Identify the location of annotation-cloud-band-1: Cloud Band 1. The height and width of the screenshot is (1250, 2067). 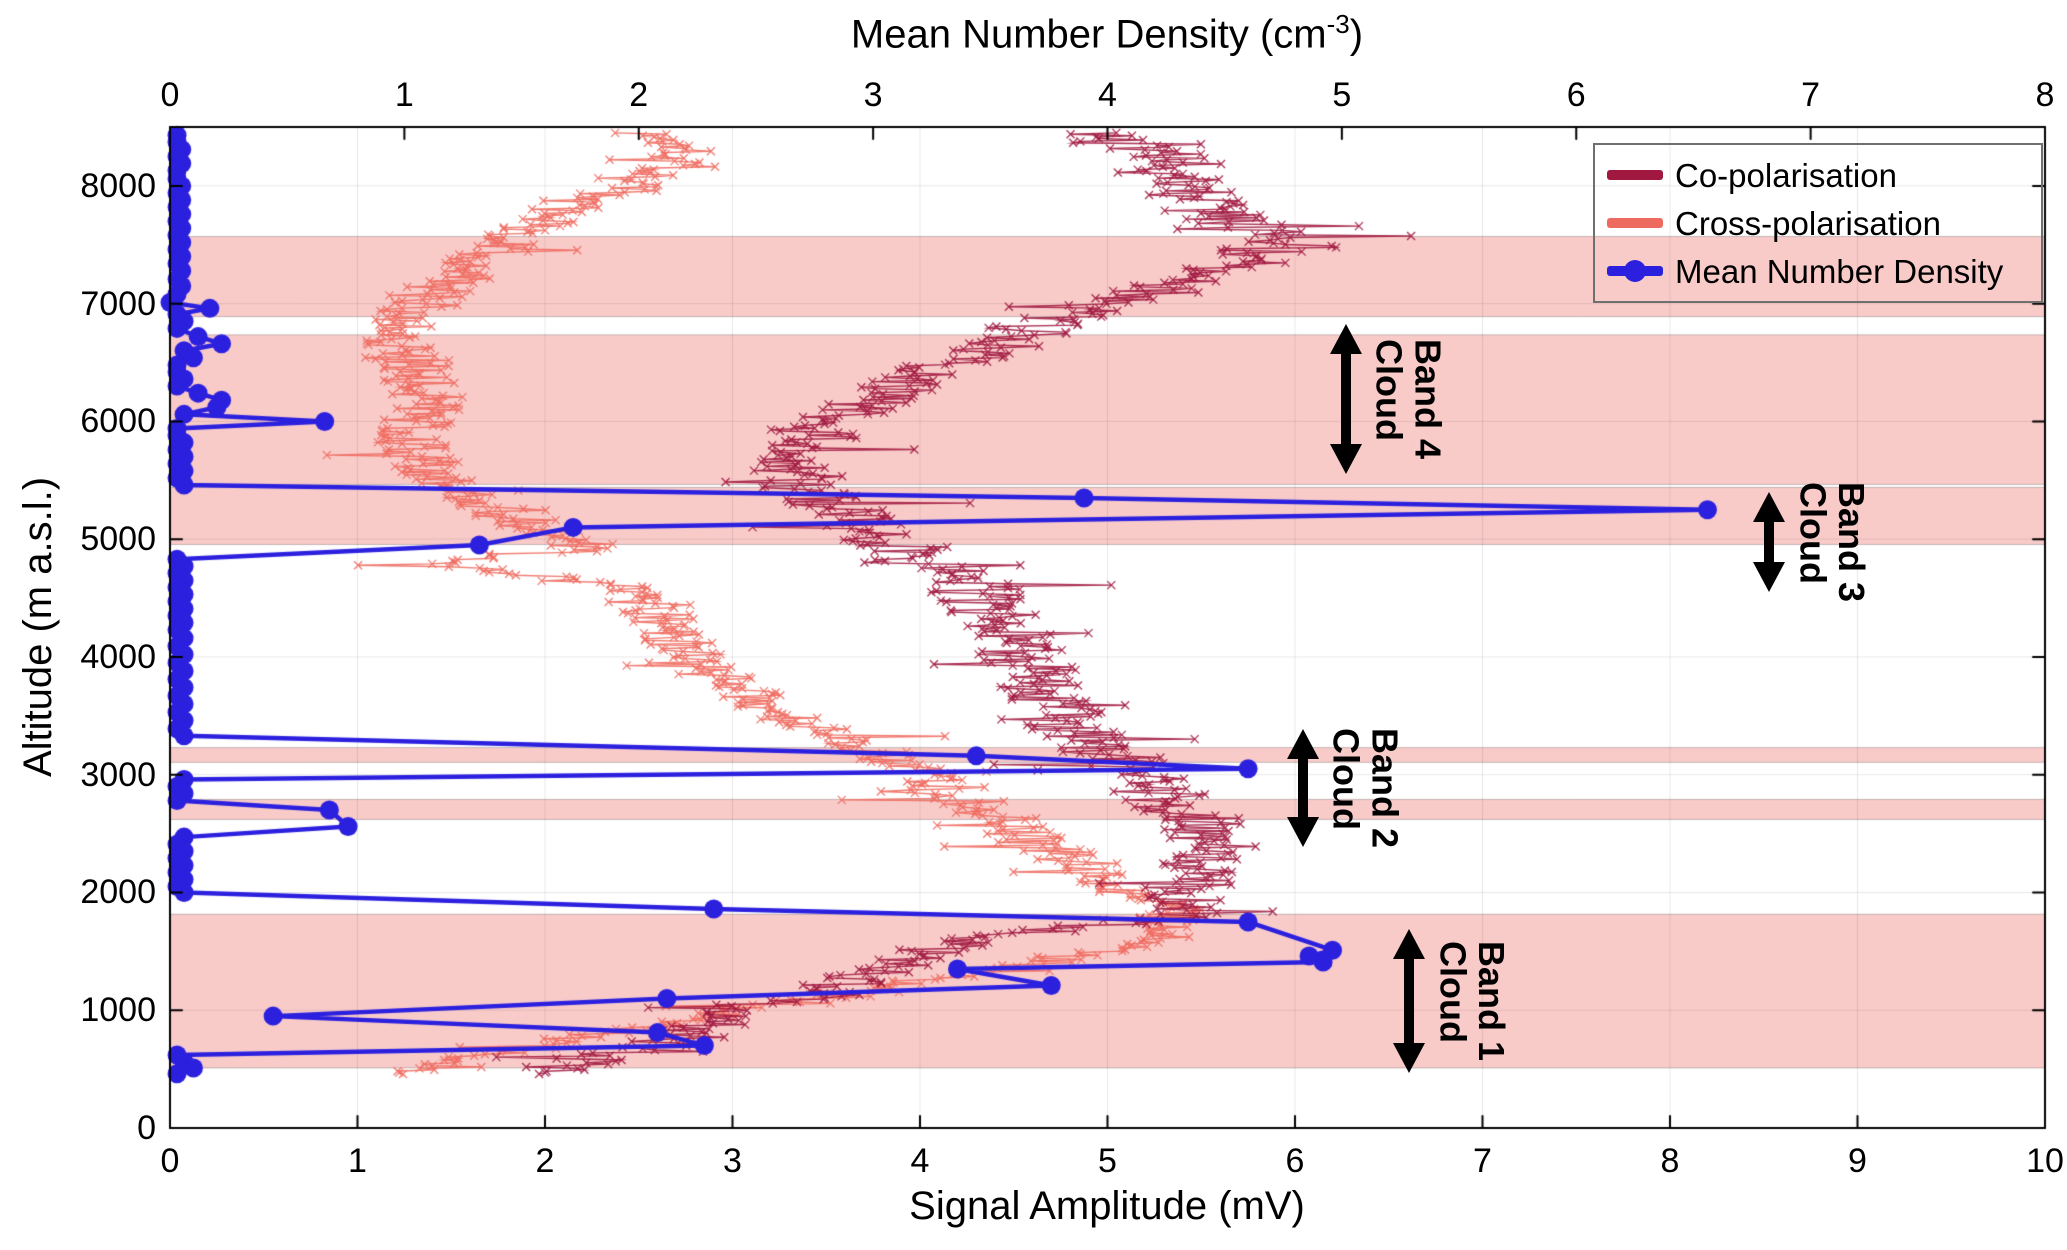
(1452, 1000).